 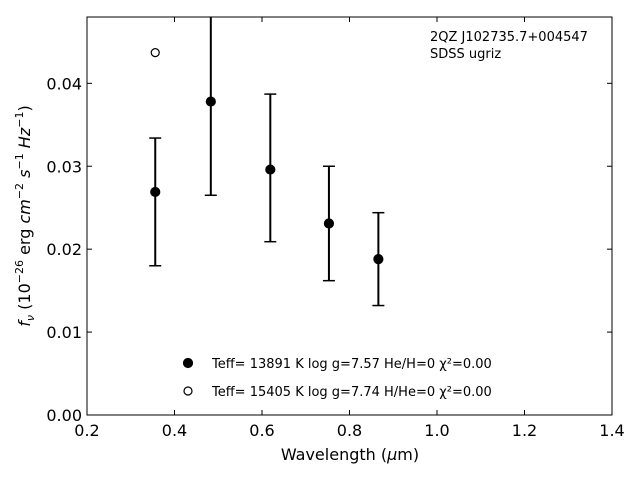 What do you see at coordinates (350, 454) in the screenshot?
I see `x-axis-label: Wavelength (μm)` at bounding box center [350, 454].